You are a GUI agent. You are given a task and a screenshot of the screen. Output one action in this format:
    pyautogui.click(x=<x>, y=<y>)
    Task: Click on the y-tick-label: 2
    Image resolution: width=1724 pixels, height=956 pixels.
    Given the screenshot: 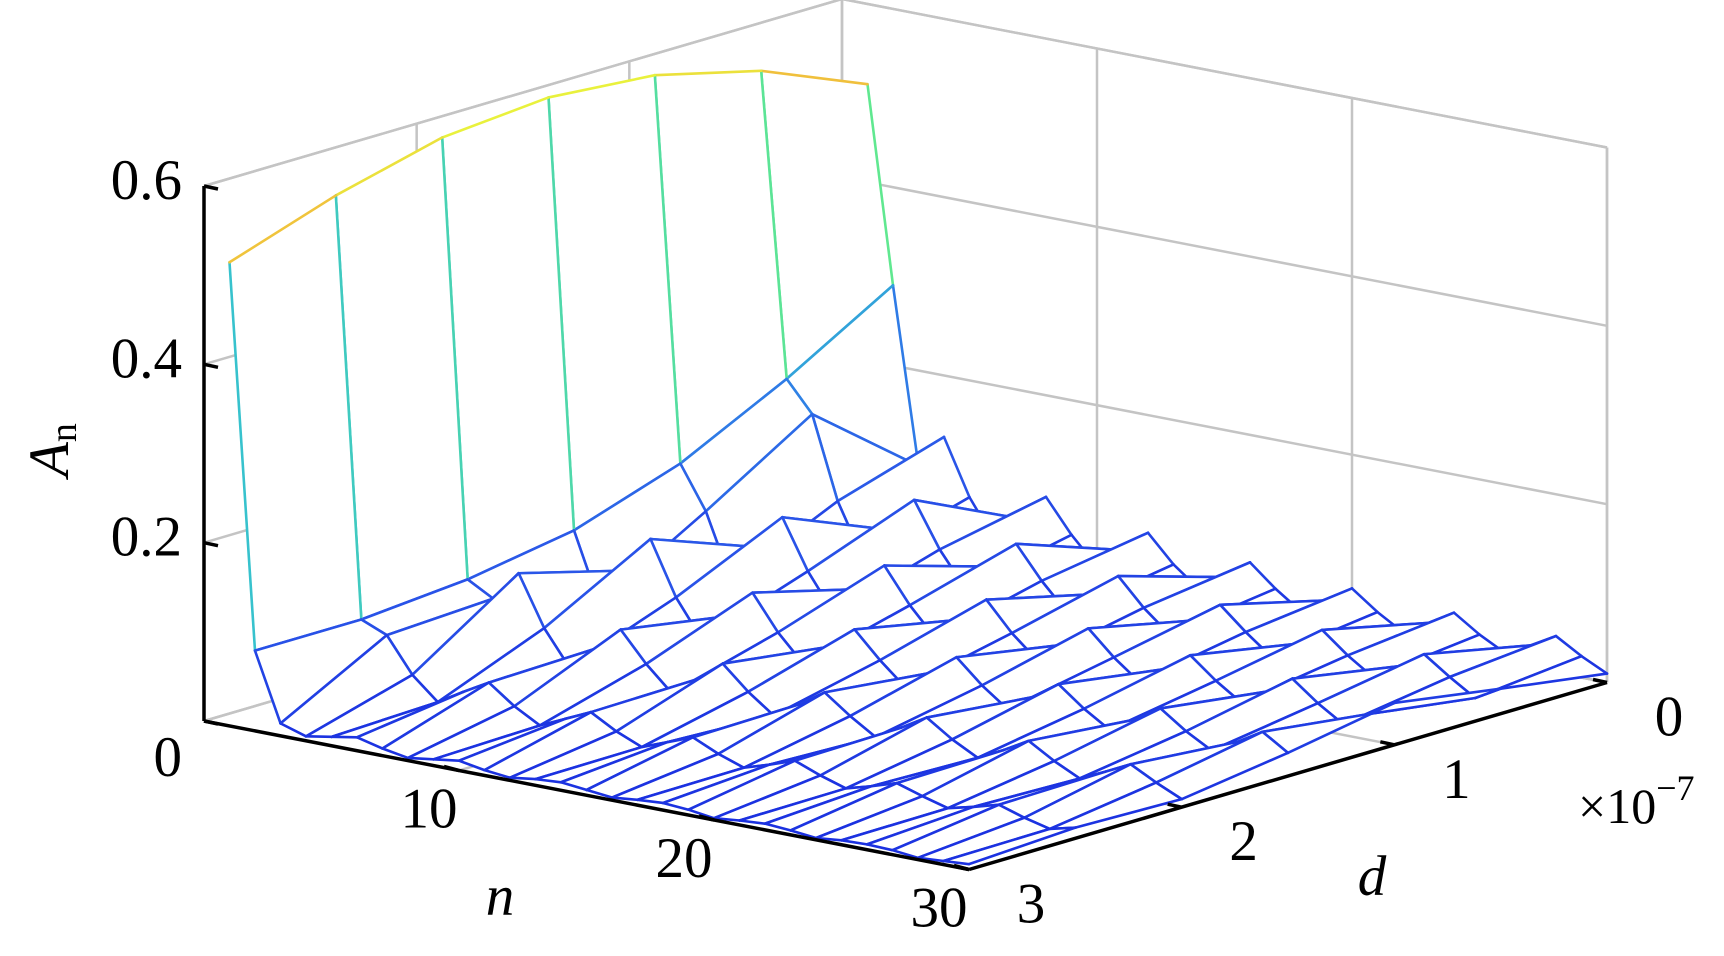 What is the action you would take?
    pyautogui.click(x=1243, y=841)
    